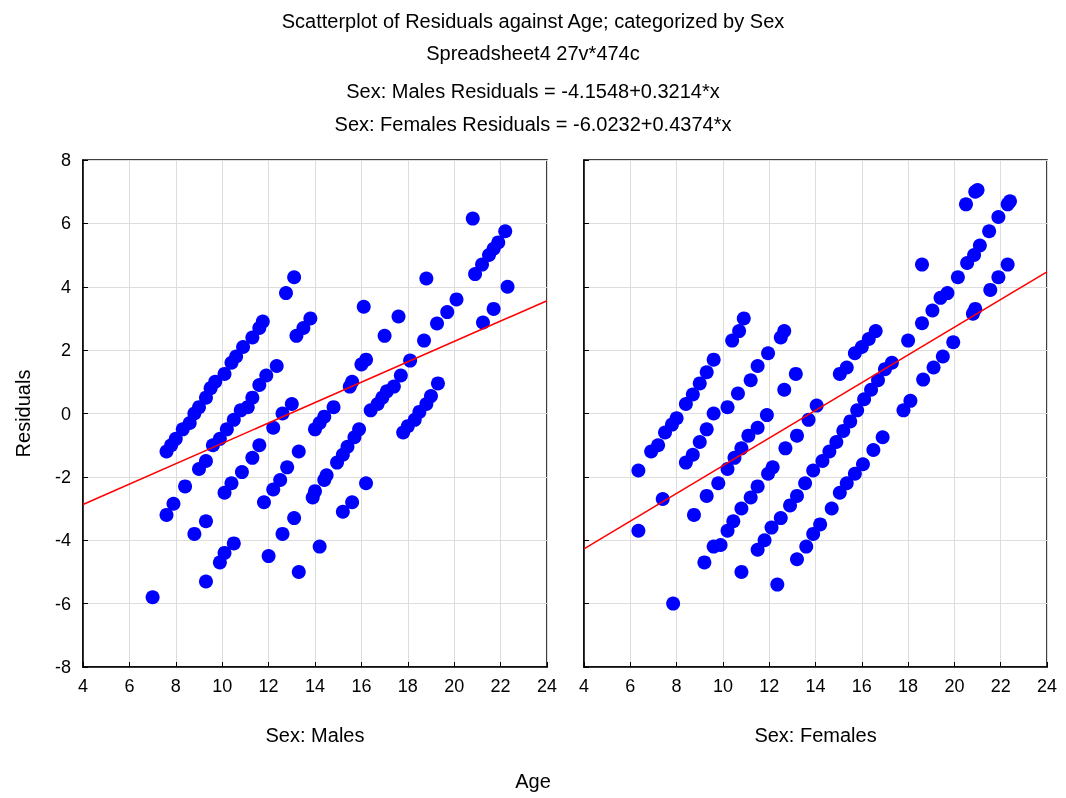 This screenshot has height=798, width=1066. What do you see at coordinates (533, 781) in the screenshot?
I see `text: Age` at bounding box center [533, 781].